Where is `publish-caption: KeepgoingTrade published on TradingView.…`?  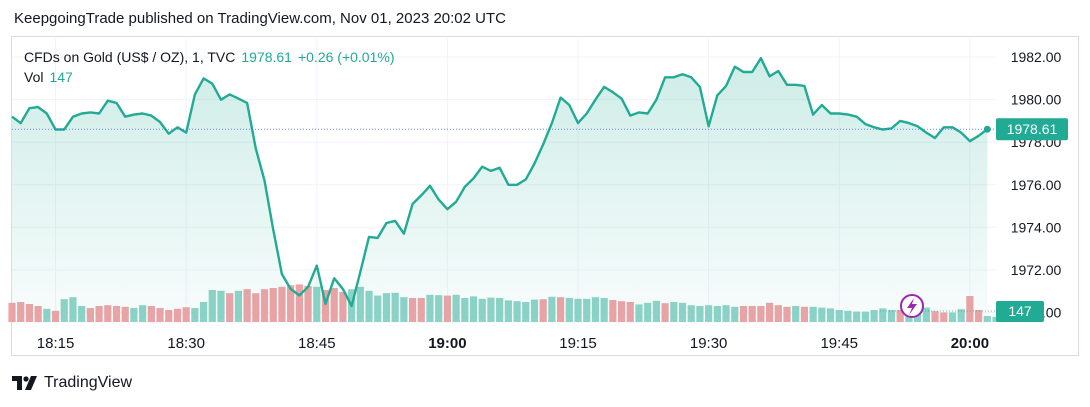 publish-caption: KeepgoingTrade published on TradingView.… is located at coordinates (260, 18).